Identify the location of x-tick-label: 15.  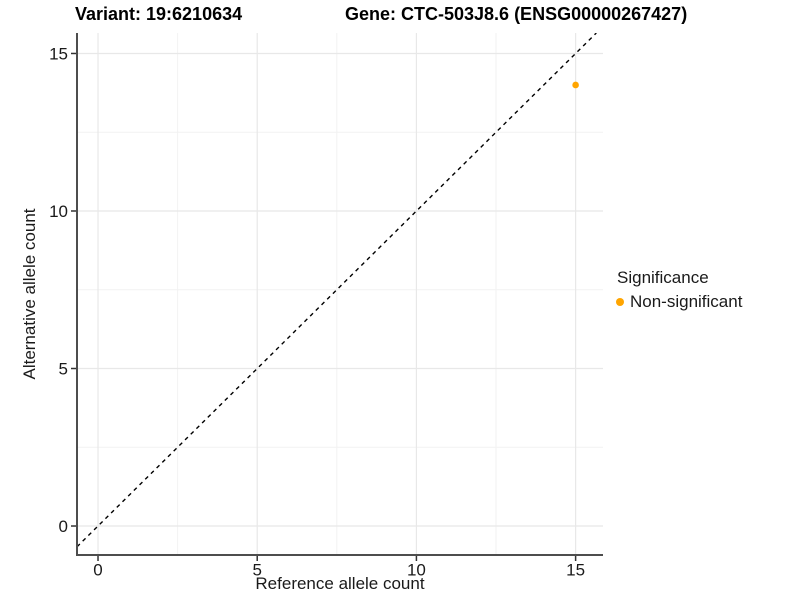
(575, 570).